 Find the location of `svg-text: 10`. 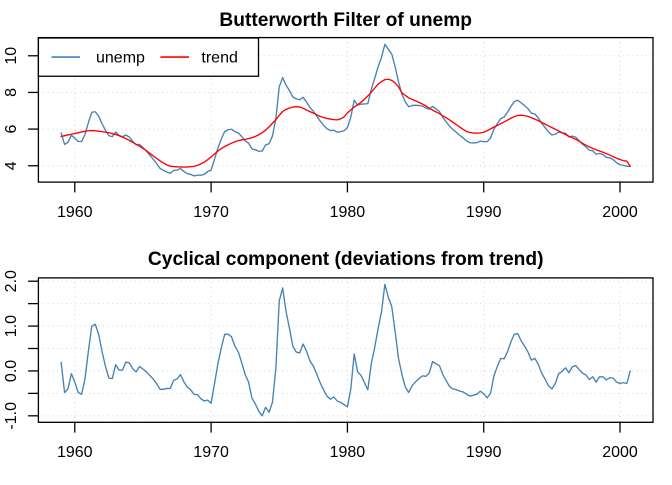

svg-text: 10 is located at coordinates (11, 56).